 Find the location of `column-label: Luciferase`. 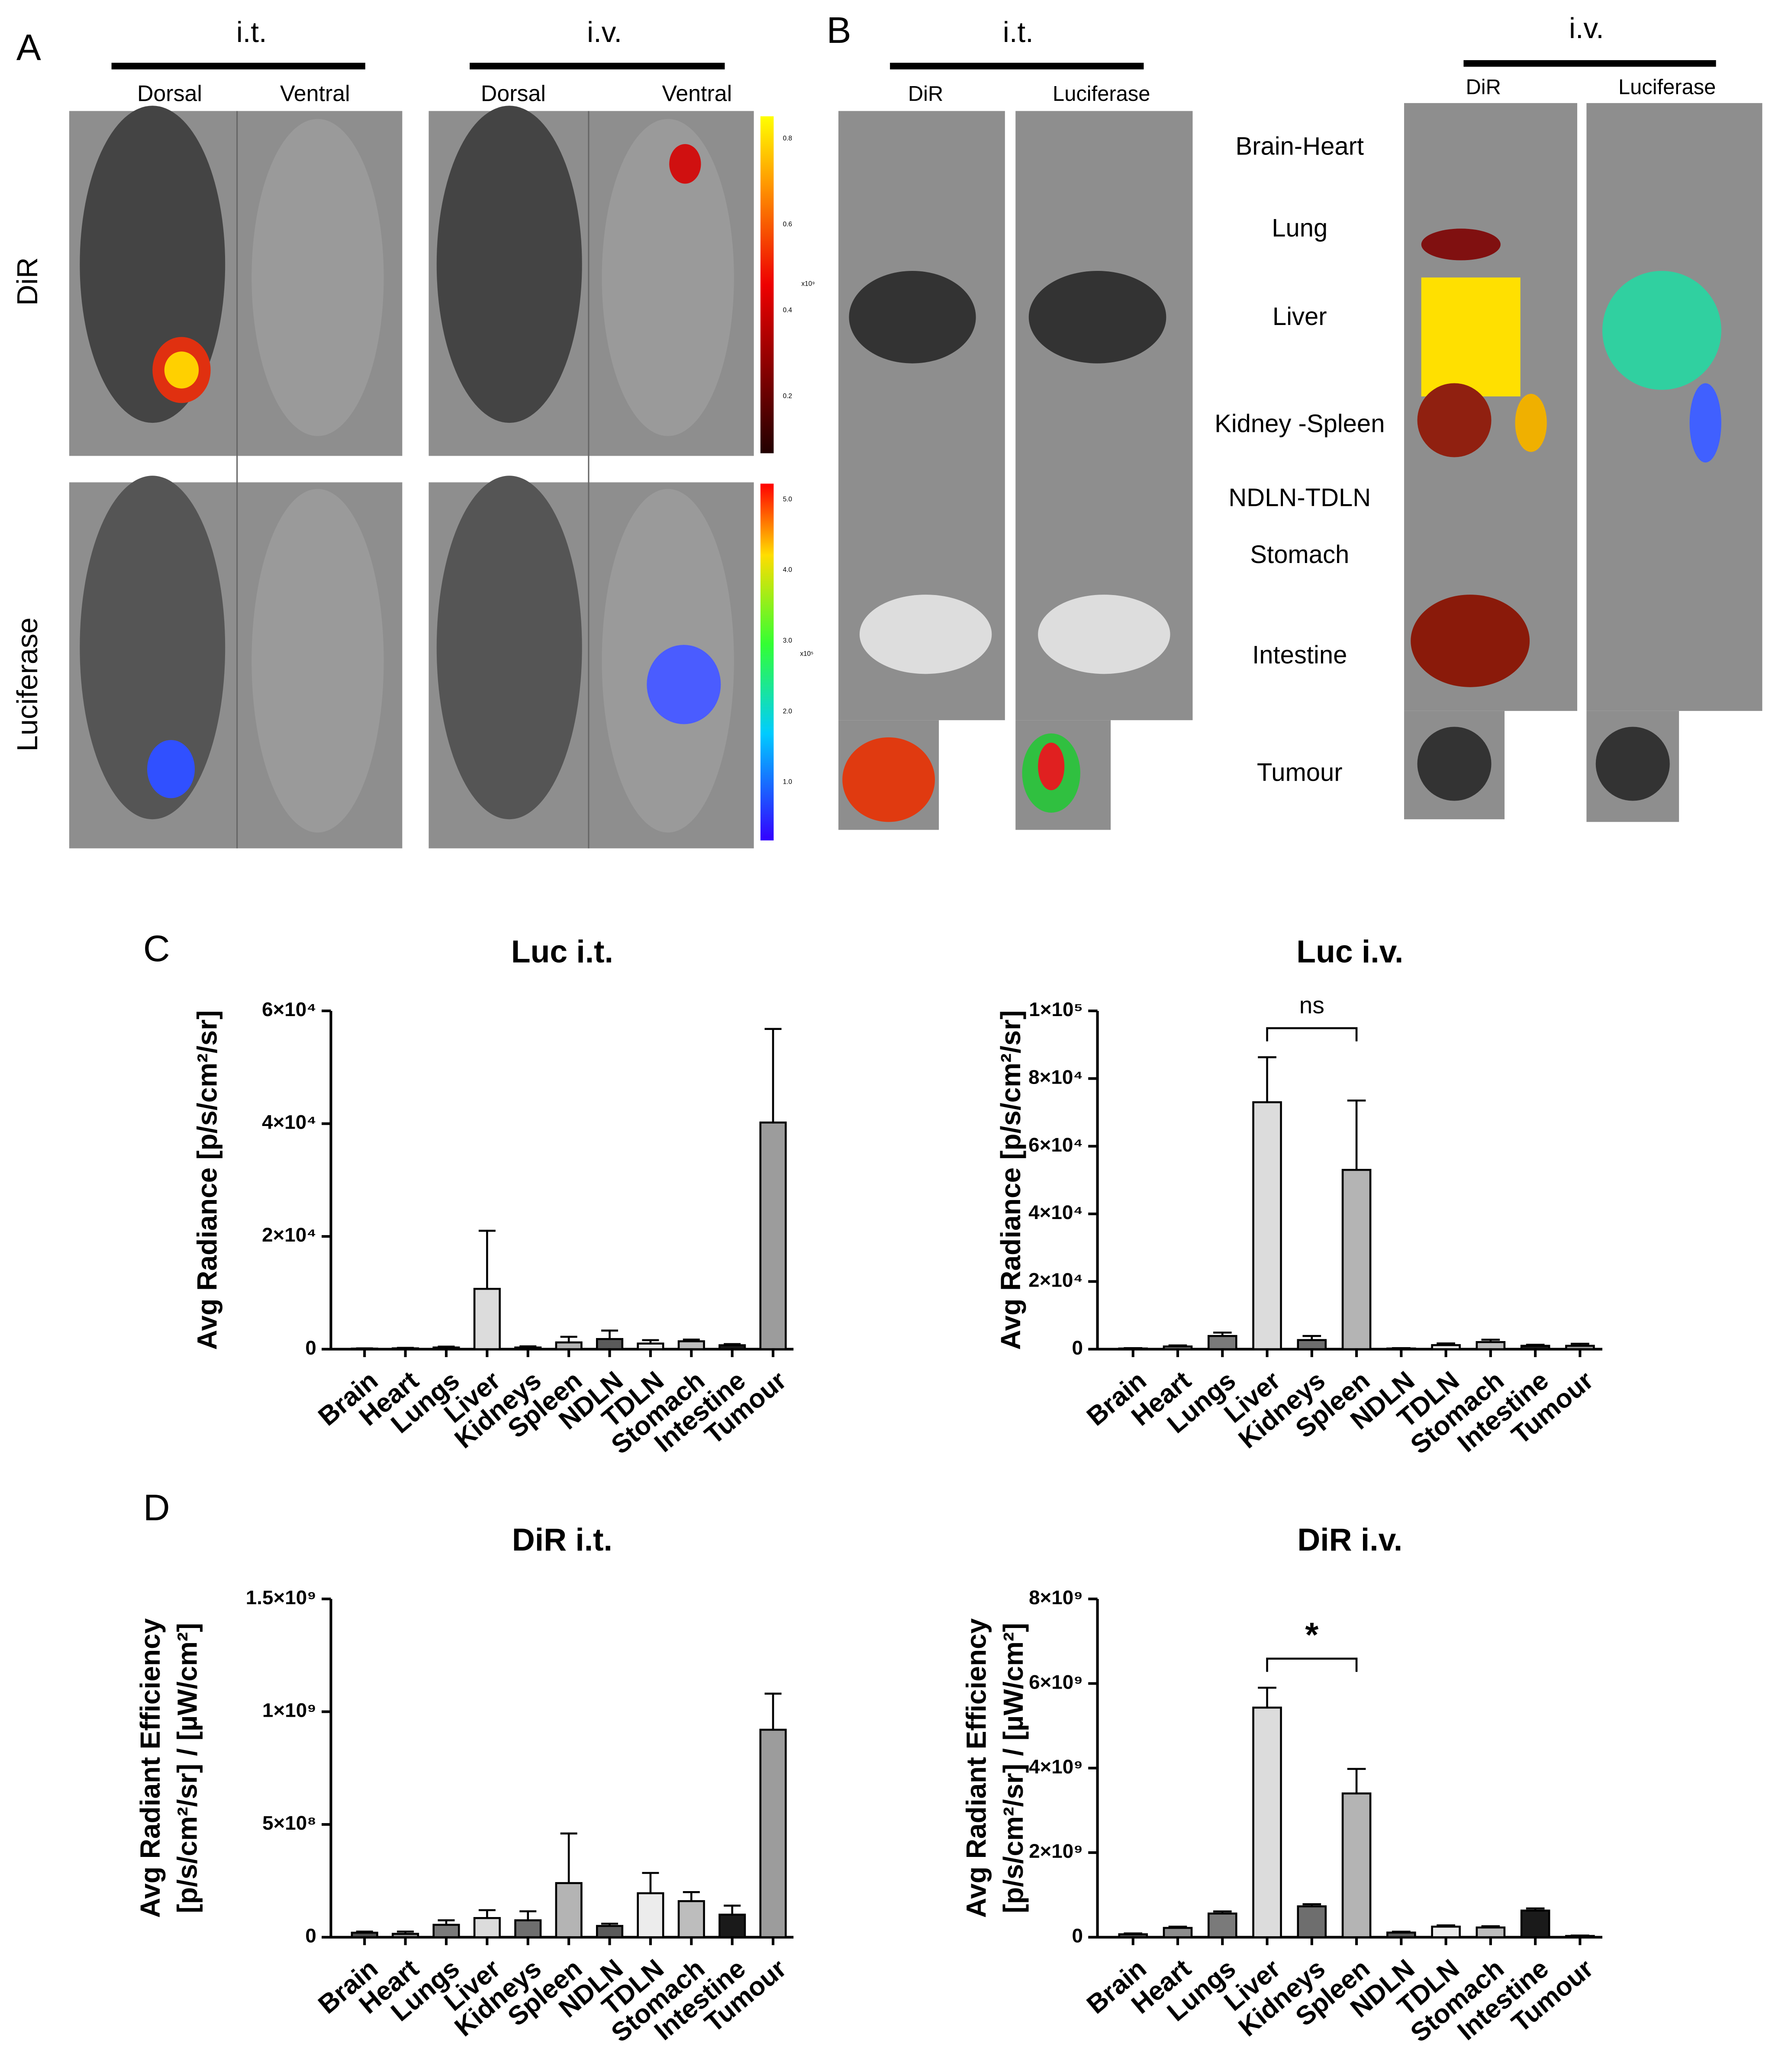

column-label: Luciferase is located at coordinates (1667, 87).